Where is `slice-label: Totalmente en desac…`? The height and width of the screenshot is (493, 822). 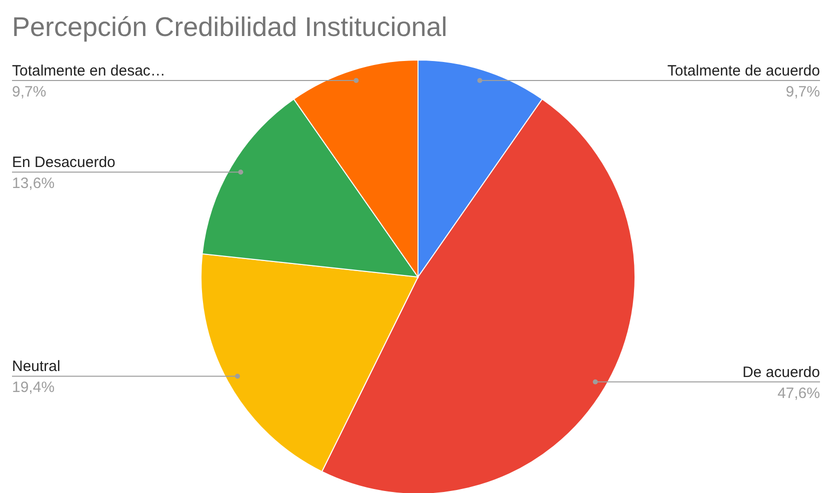
slice-label: Totalmente en desac… is located at coordinates (89, 71).